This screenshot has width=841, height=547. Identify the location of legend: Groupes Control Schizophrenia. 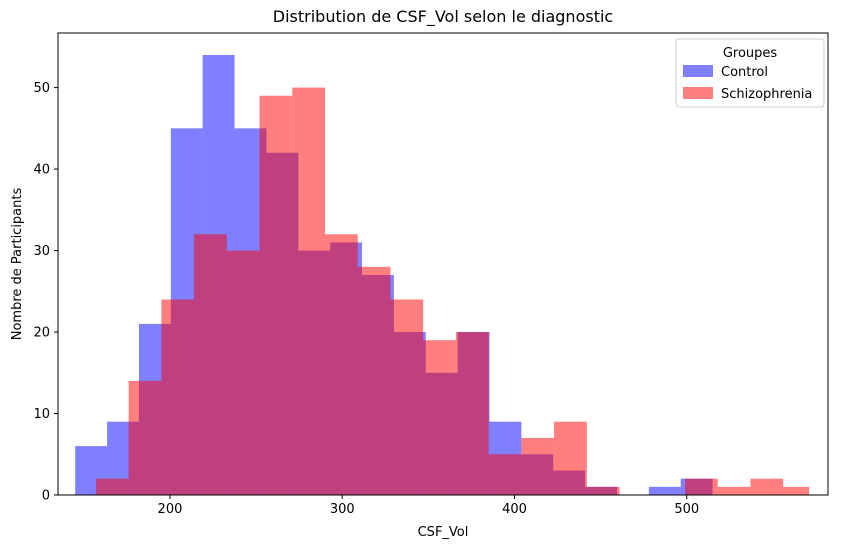
(750, 73).